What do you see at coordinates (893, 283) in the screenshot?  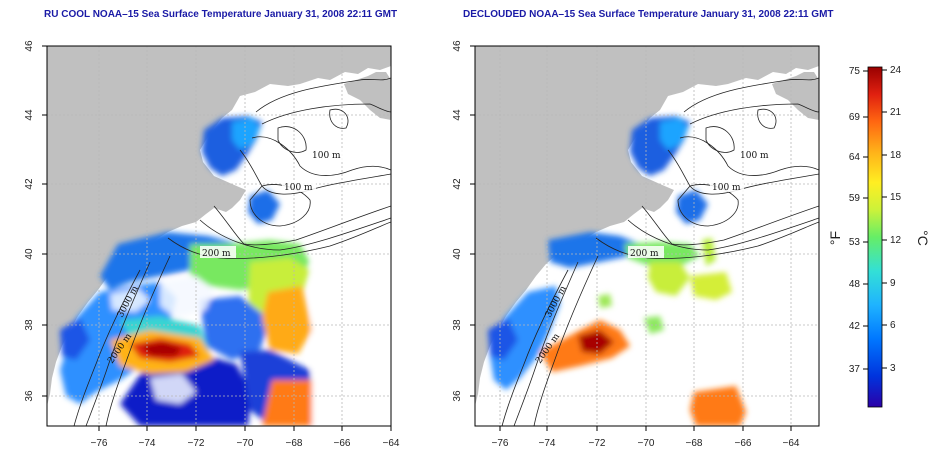 I see `celsius-tick: 9` at bounding box center [893, 283].